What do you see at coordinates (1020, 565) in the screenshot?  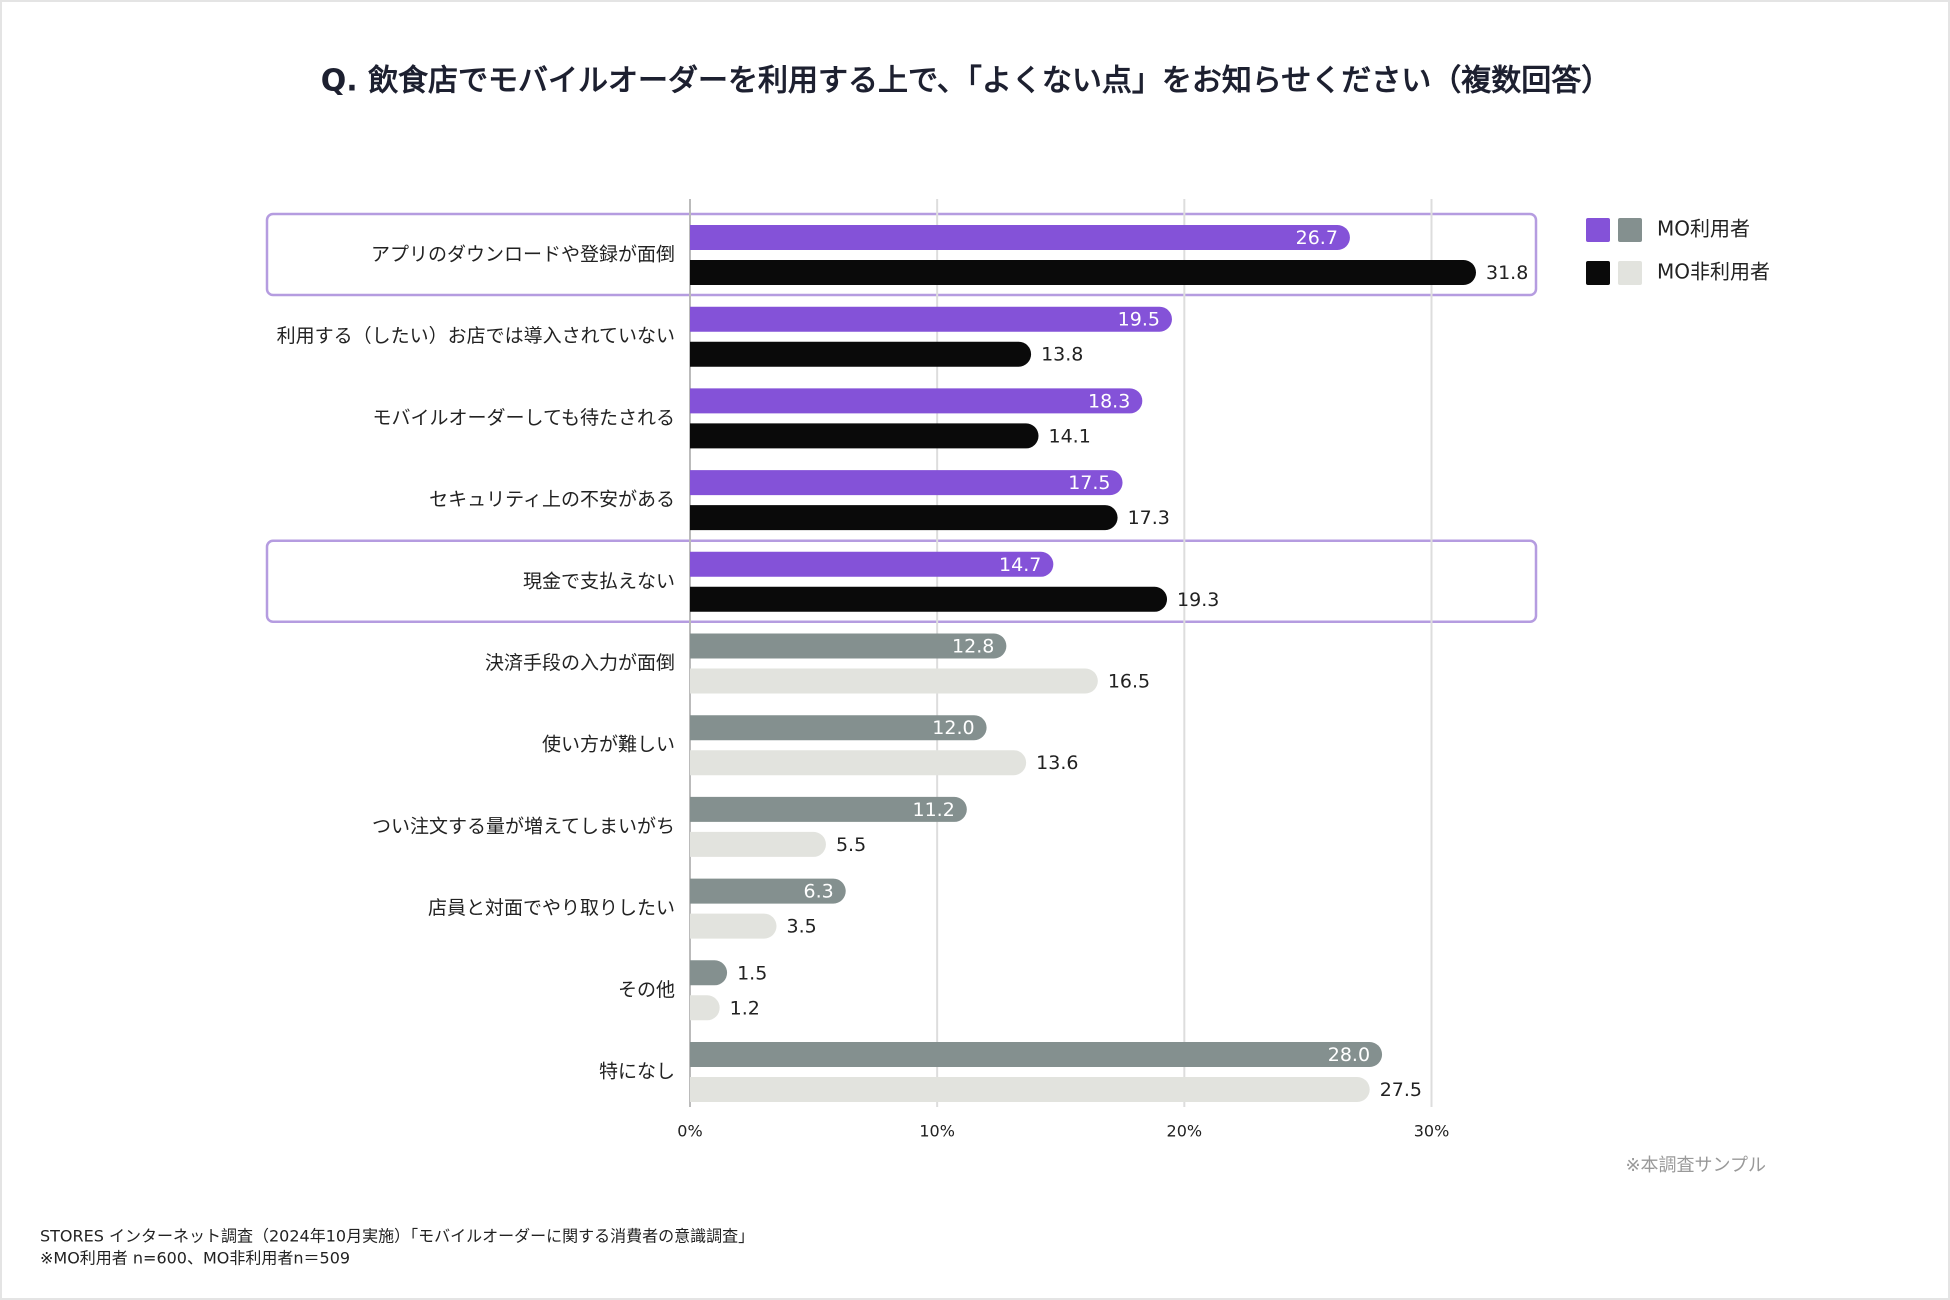 I see `data-label: 14.7` at bounding box center [1020, 565].